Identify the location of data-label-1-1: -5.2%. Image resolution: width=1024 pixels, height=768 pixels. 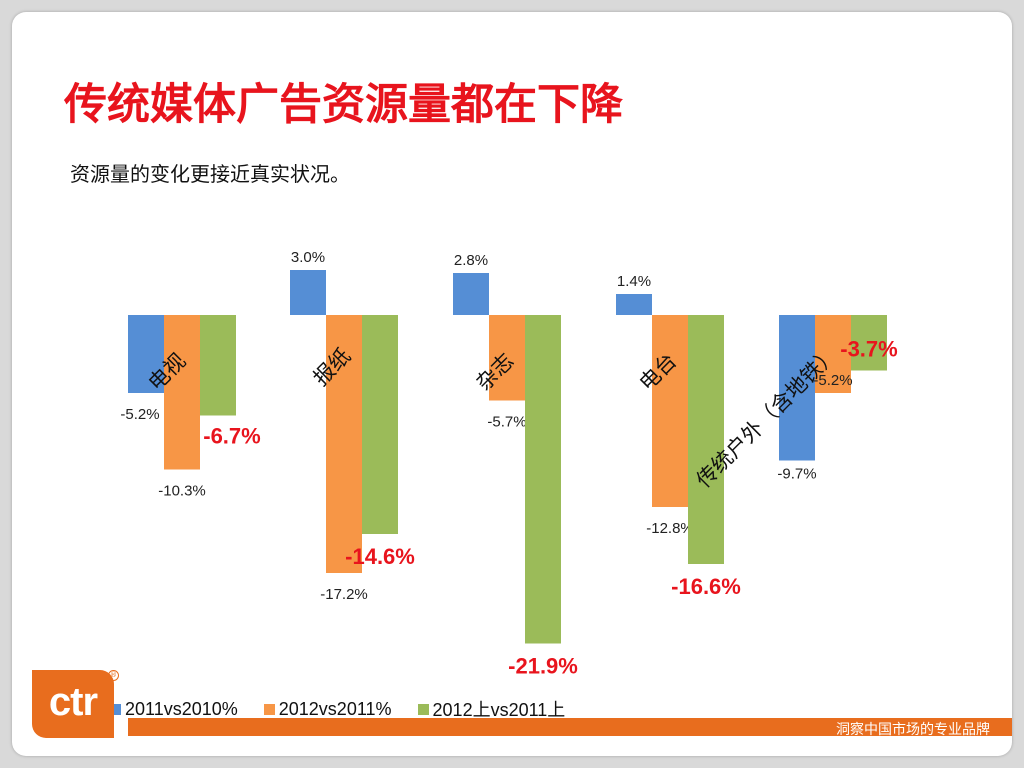
(139, 414).